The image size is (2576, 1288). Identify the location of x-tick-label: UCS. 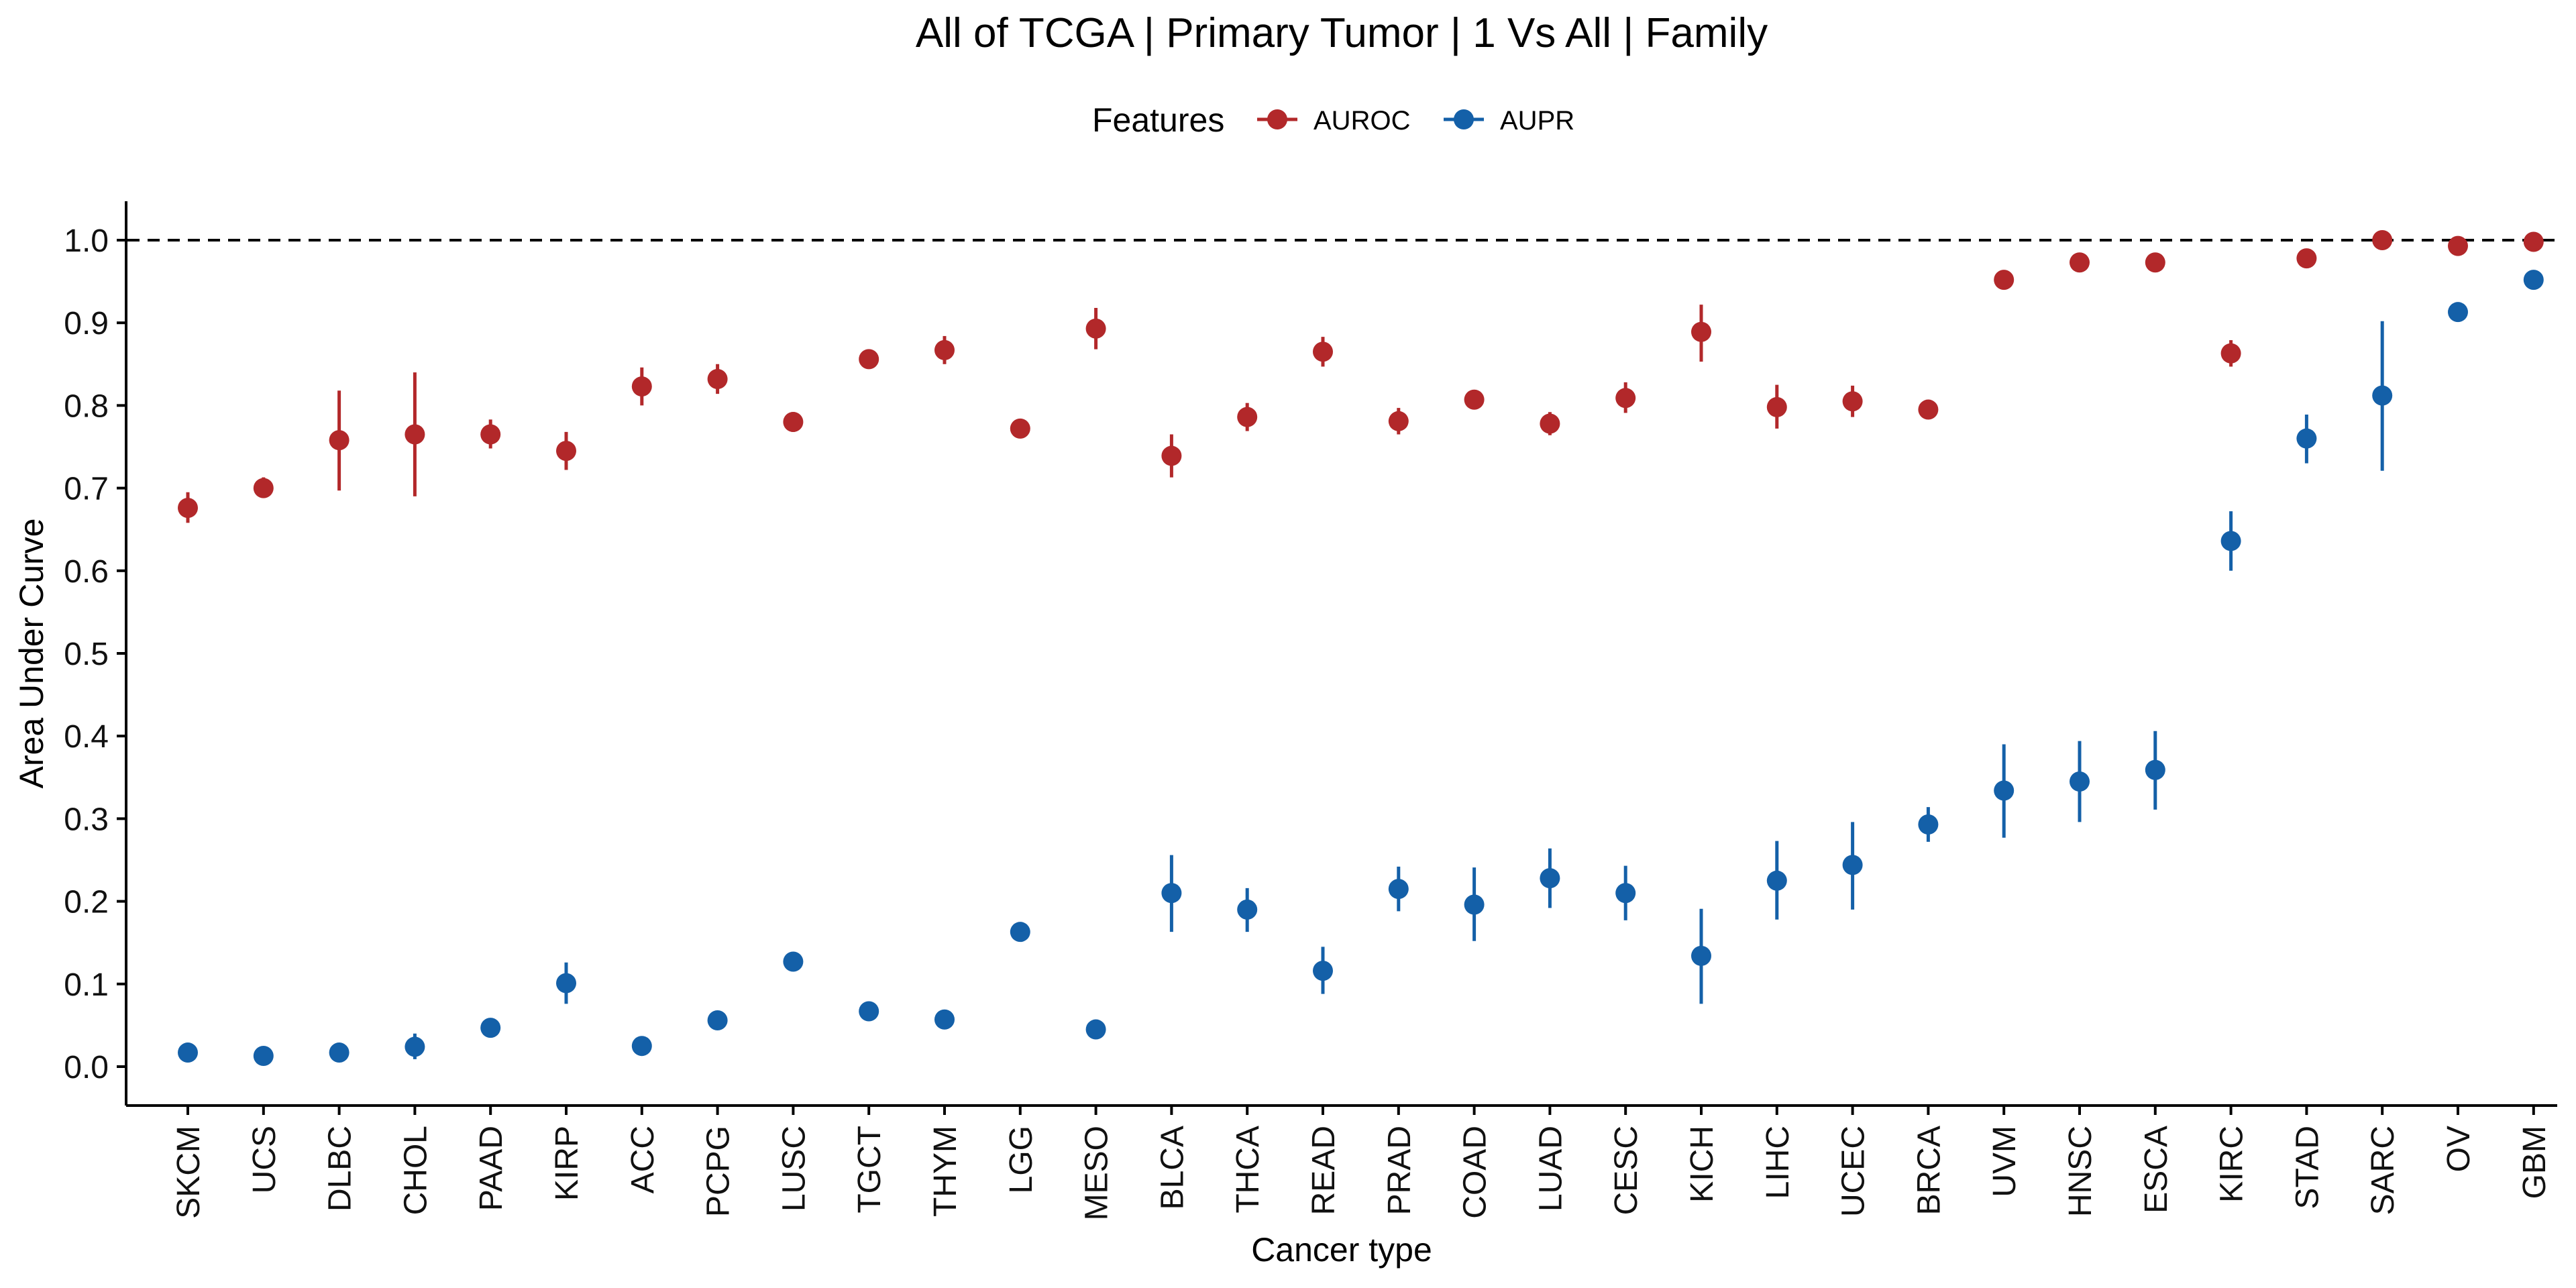
(264, 1159).